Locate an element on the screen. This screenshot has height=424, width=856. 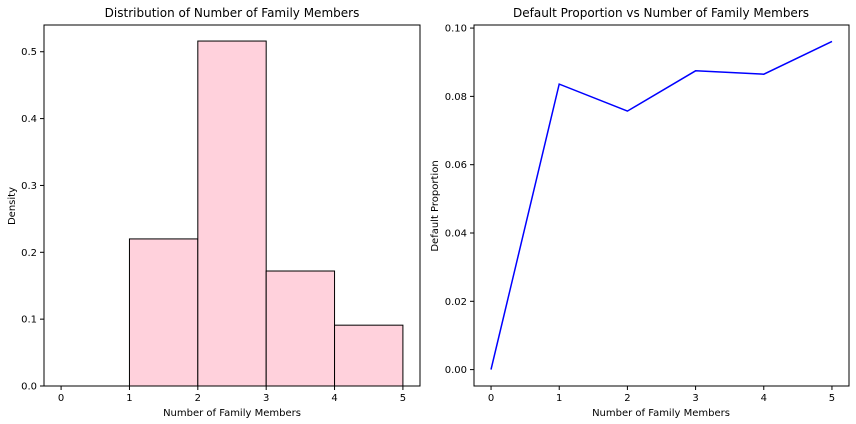
y-tick-label: 0.02 is located at coordinates (456, 302).